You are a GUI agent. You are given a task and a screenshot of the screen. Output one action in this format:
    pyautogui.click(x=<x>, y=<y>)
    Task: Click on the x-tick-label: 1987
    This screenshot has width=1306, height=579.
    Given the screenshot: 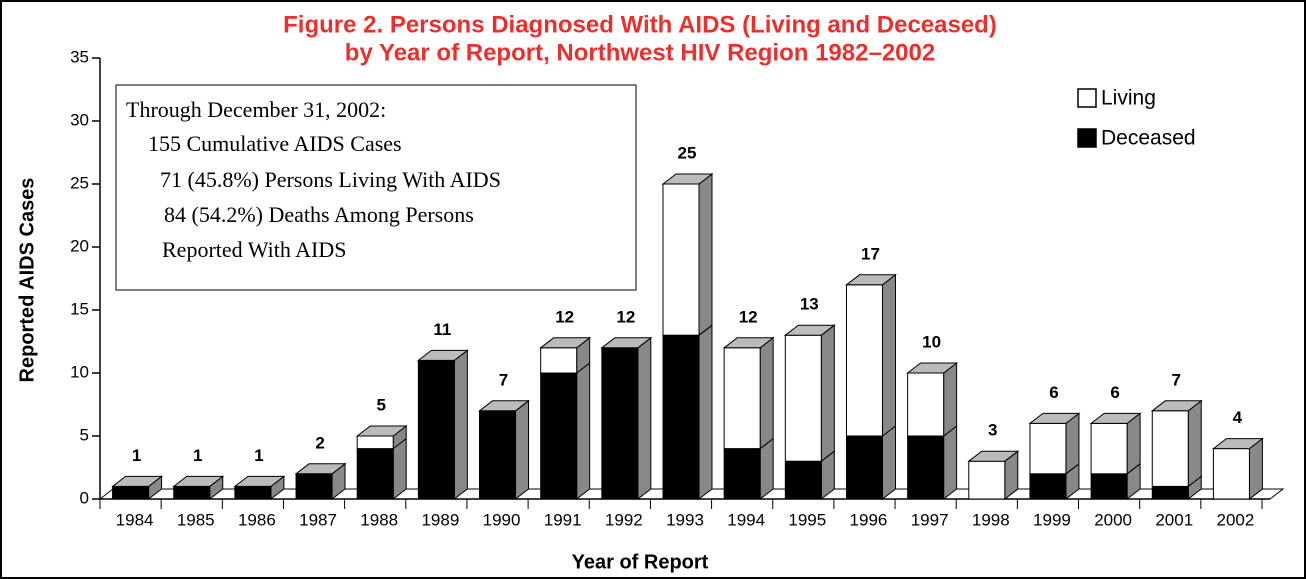 What is the action you would take?
    pyautogui.click(x=318, y=519)
    